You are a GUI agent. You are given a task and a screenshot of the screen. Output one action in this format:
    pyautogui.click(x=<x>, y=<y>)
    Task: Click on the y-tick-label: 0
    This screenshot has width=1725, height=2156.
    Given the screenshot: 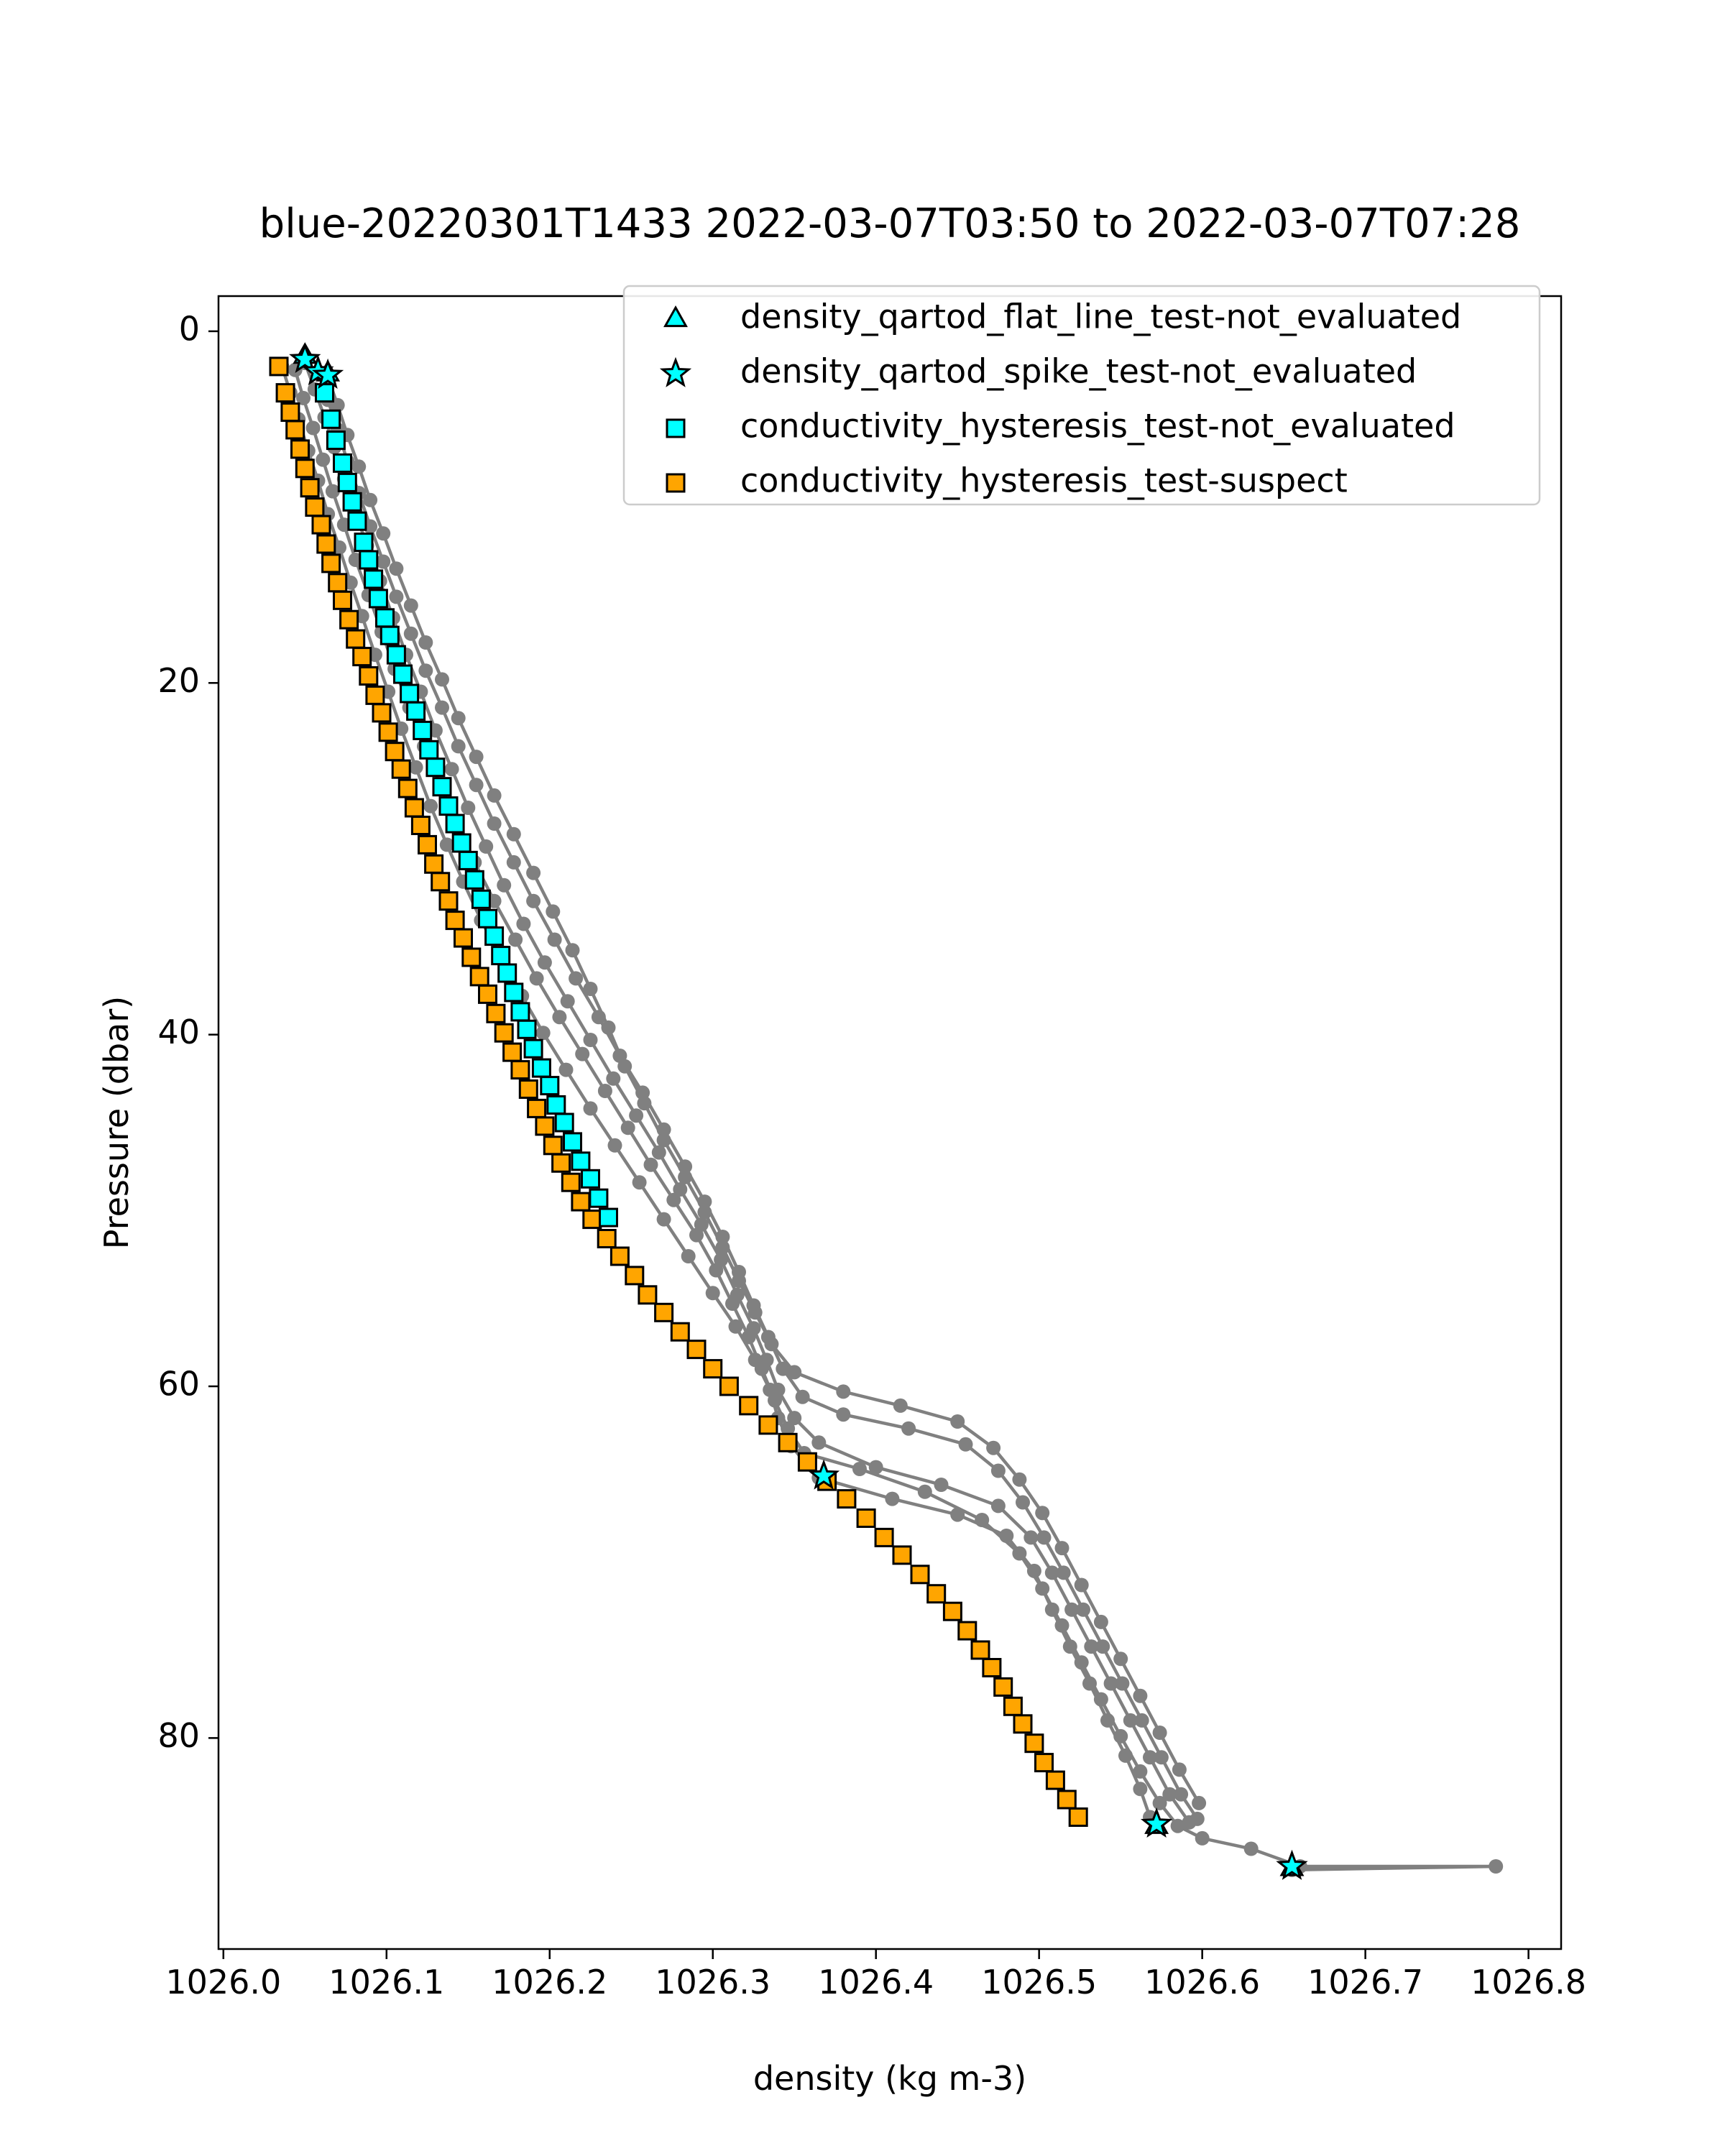 What is the action you would take?
    pyautogui.click(x=189, y=328)
    